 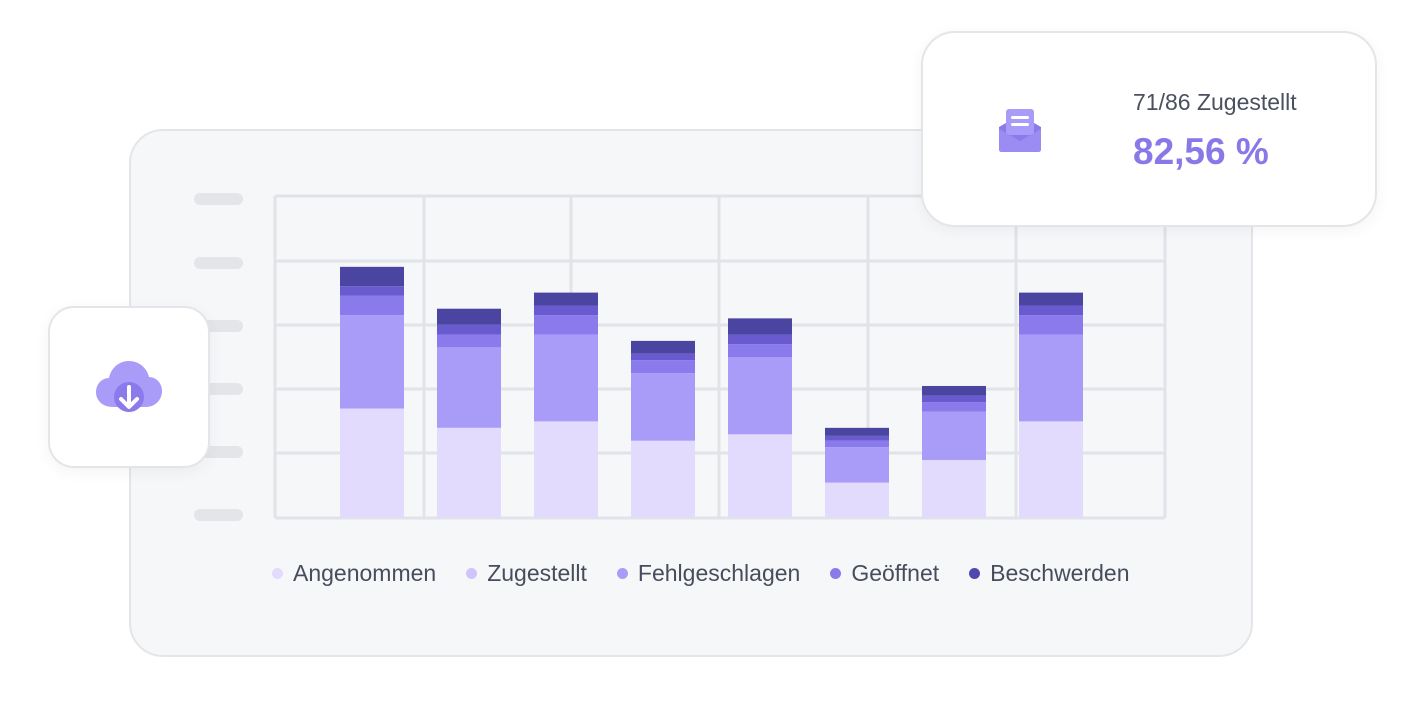 I want to click on legend-label: Beschwerden, so click(x=1060, y=572).